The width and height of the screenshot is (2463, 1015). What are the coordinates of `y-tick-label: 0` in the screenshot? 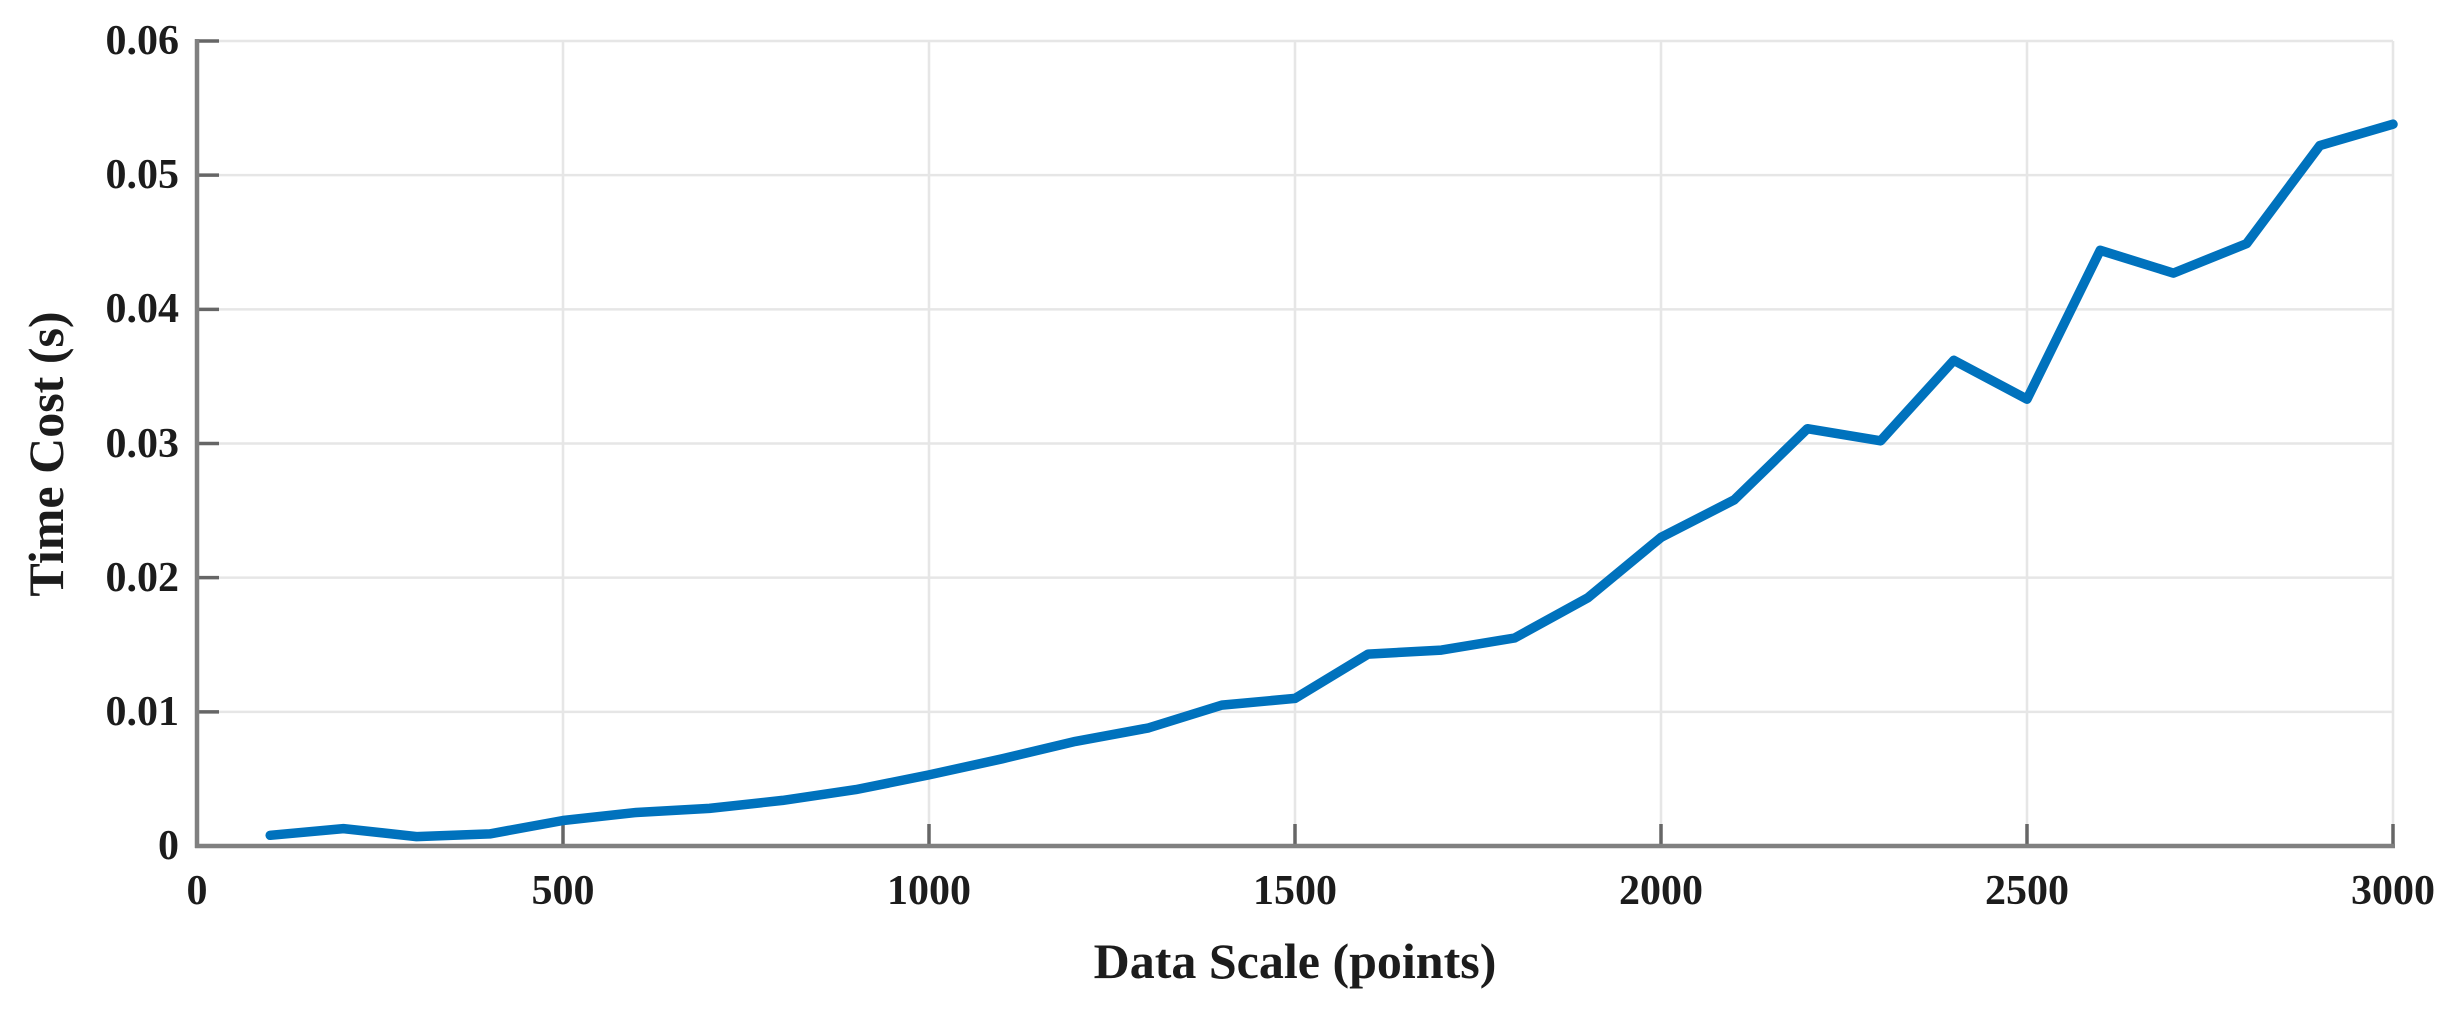 It's located at (168, 846).